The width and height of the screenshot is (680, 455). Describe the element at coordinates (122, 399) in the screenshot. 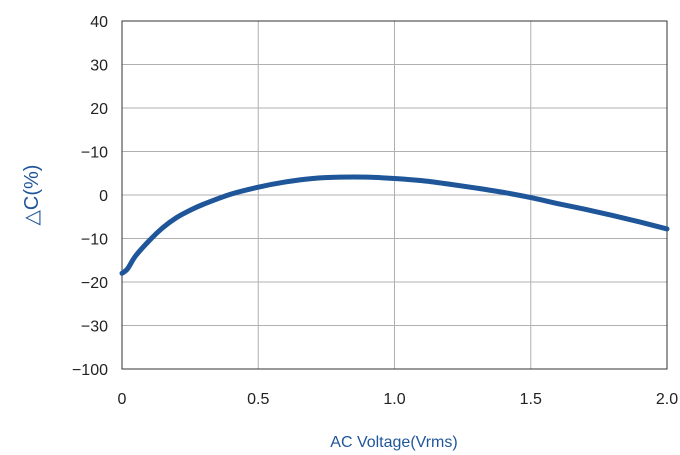

I see `x-tick-label: 0` at that location.